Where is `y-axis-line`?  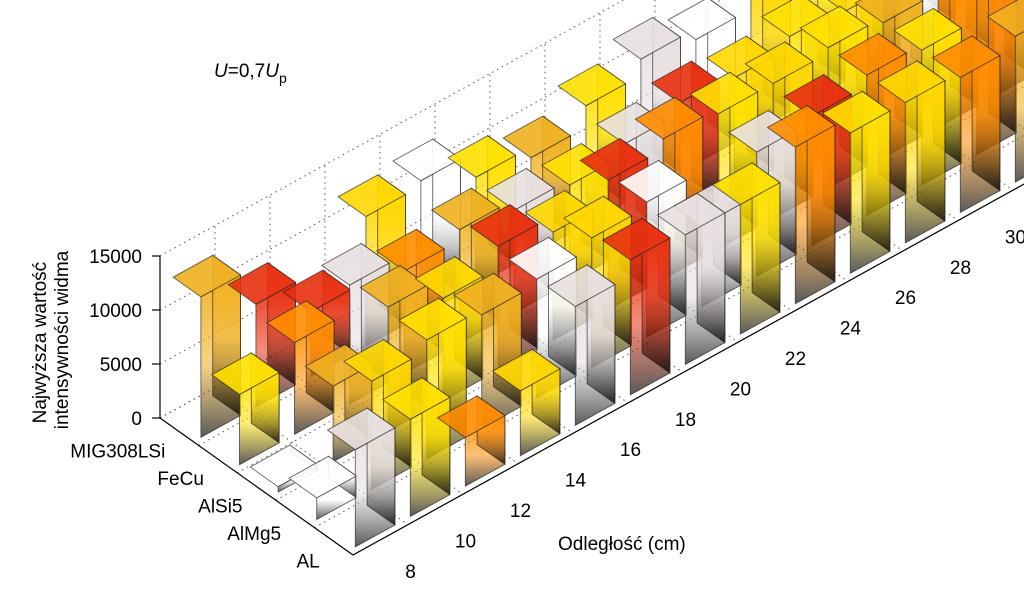
y-axis-line is located at coordinates (256, 486).